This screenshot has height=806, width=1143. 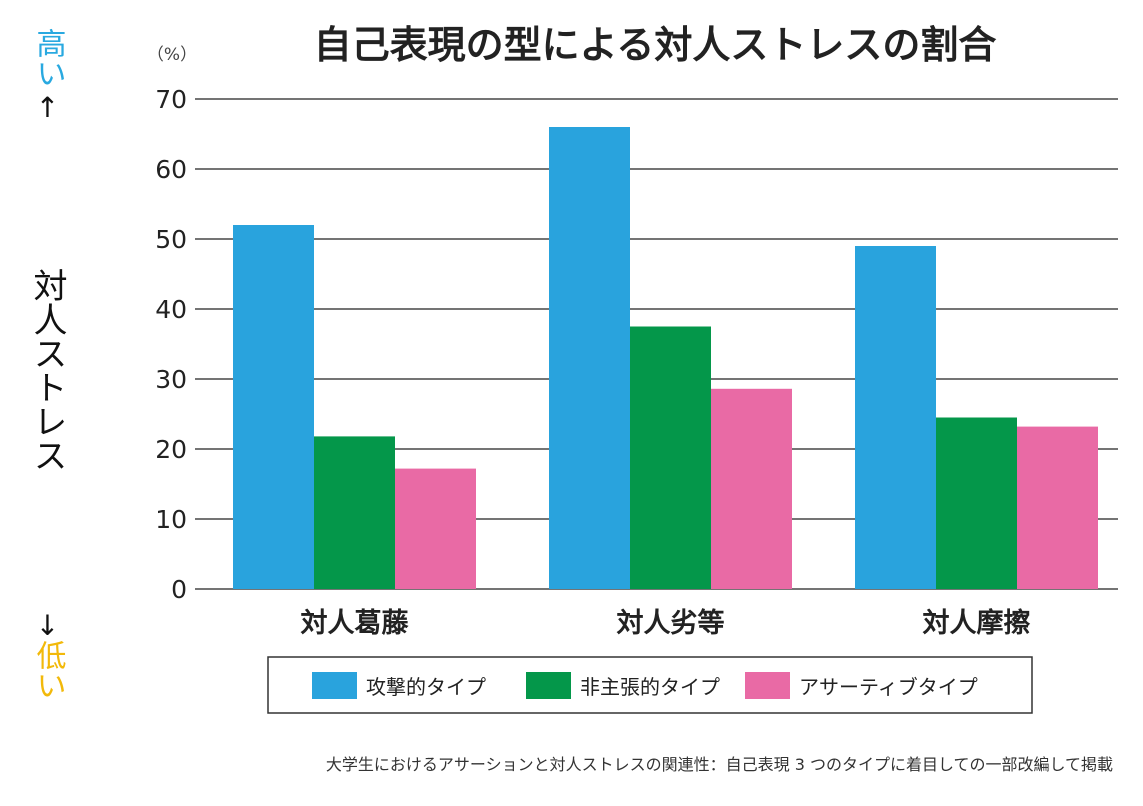 I want to click on y-axis-unit: （%）, so click(x=172, y=55).